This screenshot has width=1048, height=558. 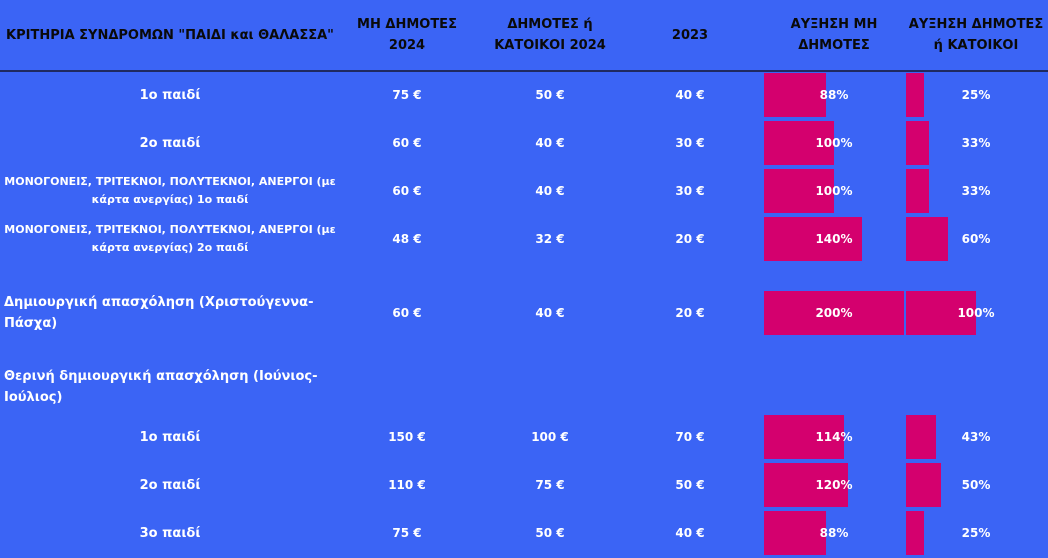 What do you see at coordinates (550, 239) in the screenshot?
I see `residents-price: 32 €` at bounding box center [550, 239].